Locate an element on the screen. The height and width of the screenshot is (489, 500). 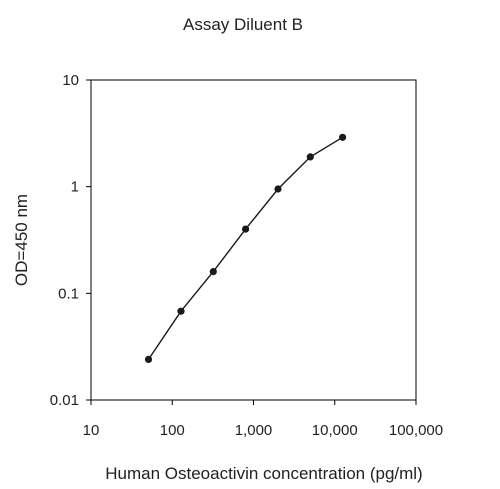
x-tick-label: 10,000 is located at coordinates (335, 430).